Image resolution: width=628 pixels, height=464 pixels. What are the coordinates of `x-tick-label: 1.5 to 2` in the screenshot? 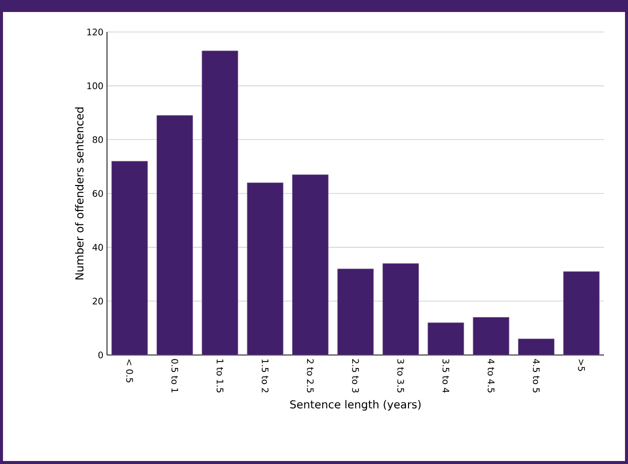 It's located at (265, 375).